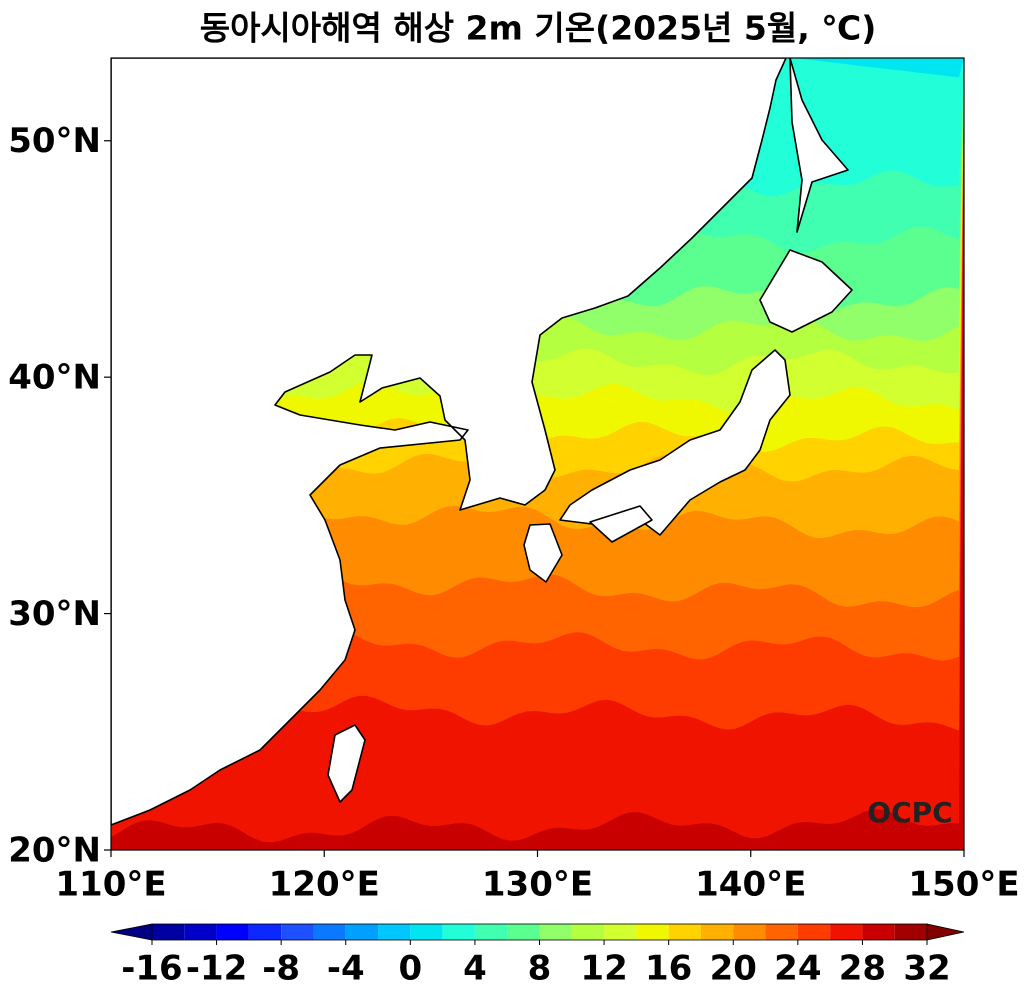 Image resolution: width=1025 pixels, height=1006 pixels. I want to click on colorbar-tick-label: 12, so click(603, 969).